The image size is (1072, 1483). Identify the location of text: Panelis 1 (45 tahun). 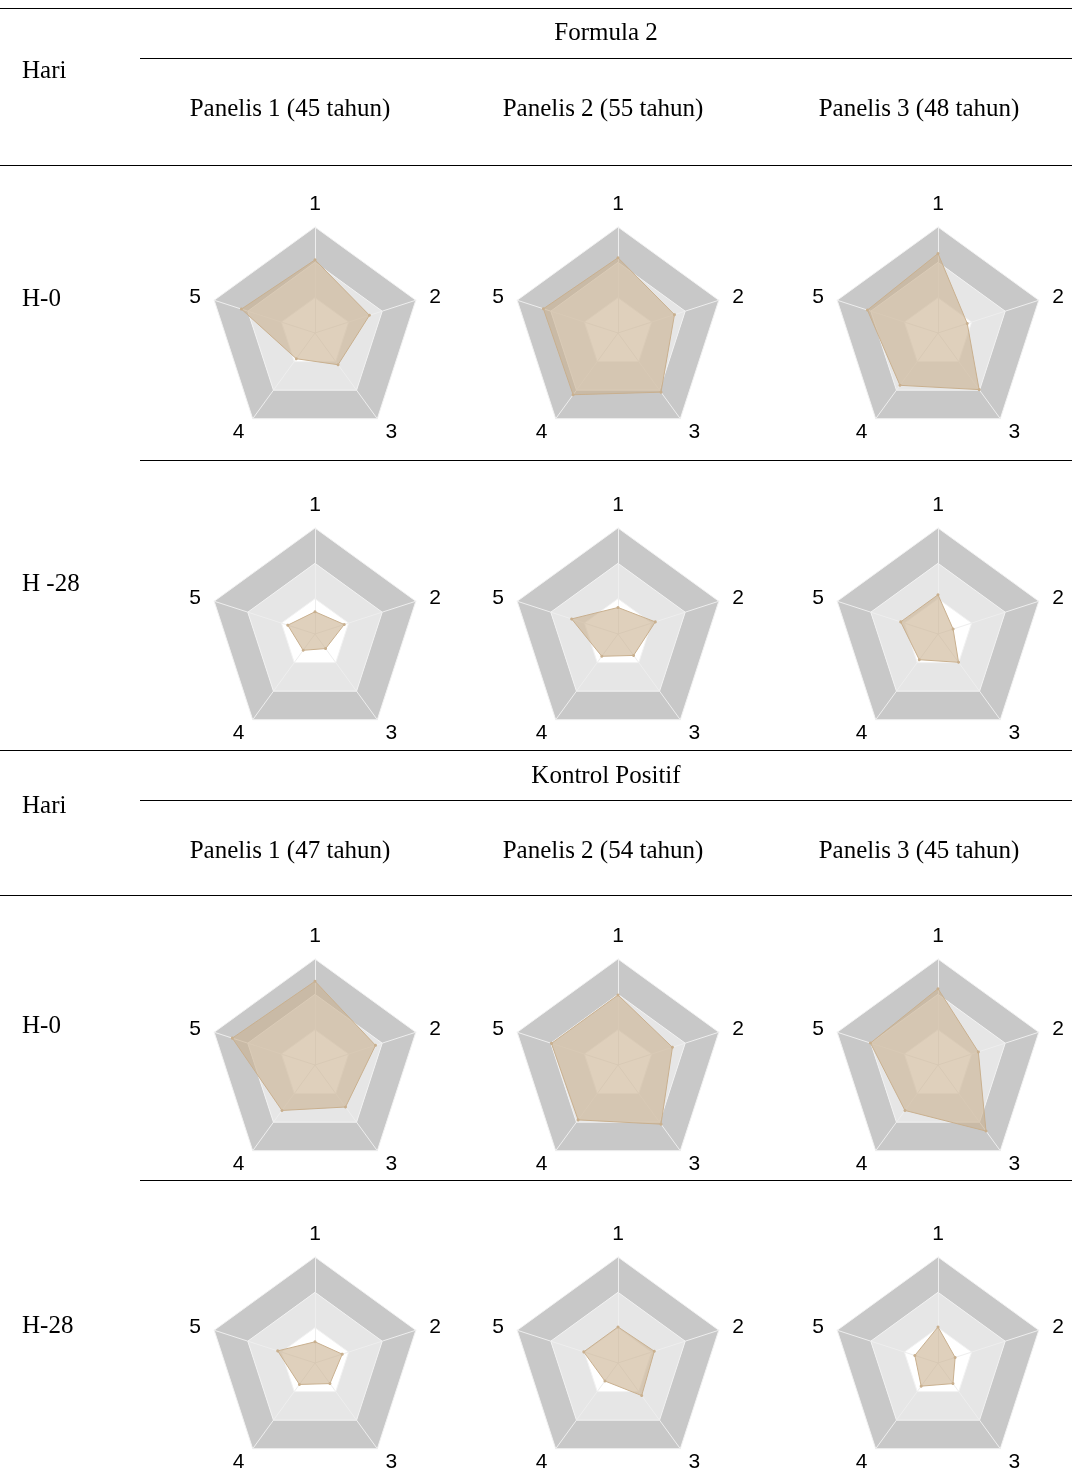
(290, 108).